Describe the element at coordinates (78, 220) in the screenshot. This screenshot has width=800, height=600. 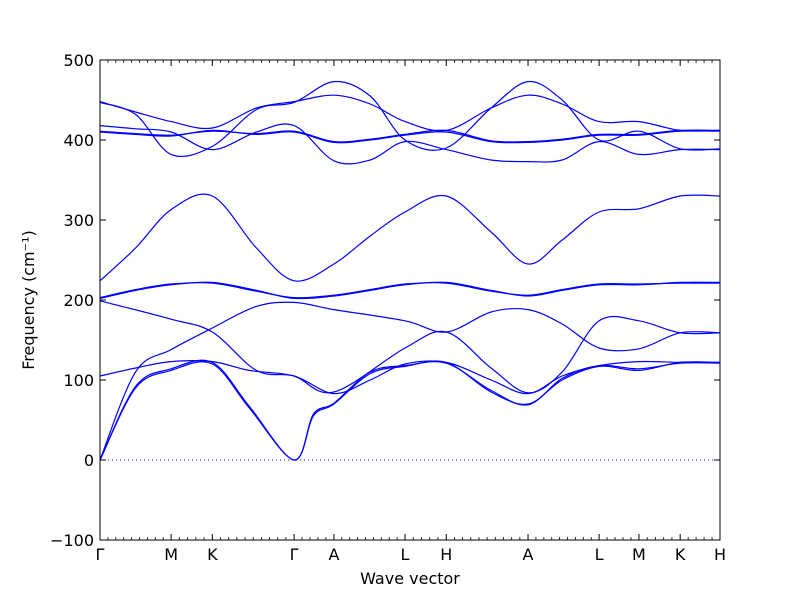
I see `y-tick-label: 300` at that location.